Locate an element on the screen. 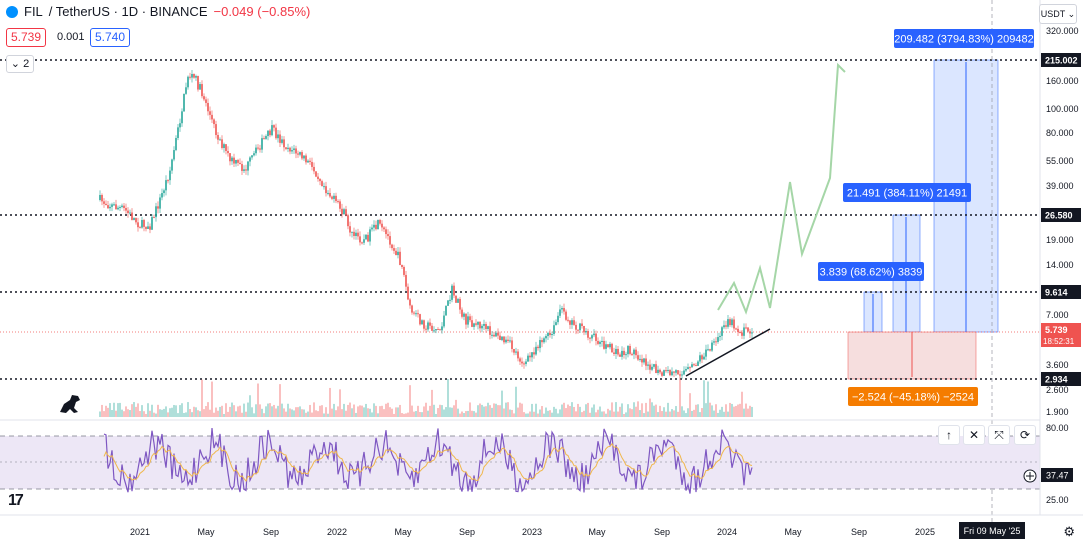 Image resolution: width=1083 pixels, height=543 pixels. time-tick: 2024 is located at coordinates (727, 532).